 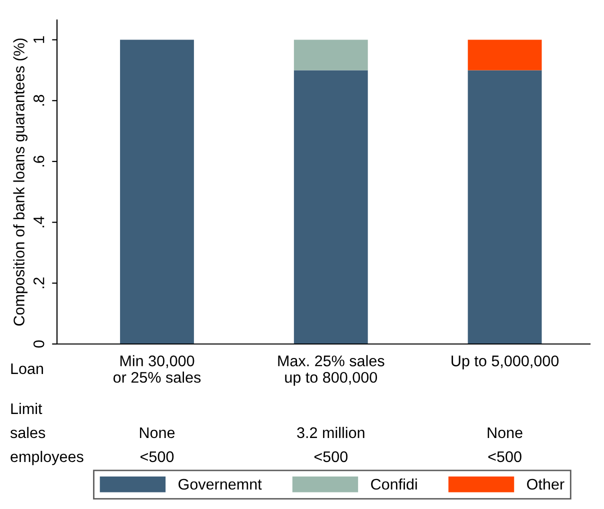 I want to click on y-tick-label: 1, so click(x=39, y=39).